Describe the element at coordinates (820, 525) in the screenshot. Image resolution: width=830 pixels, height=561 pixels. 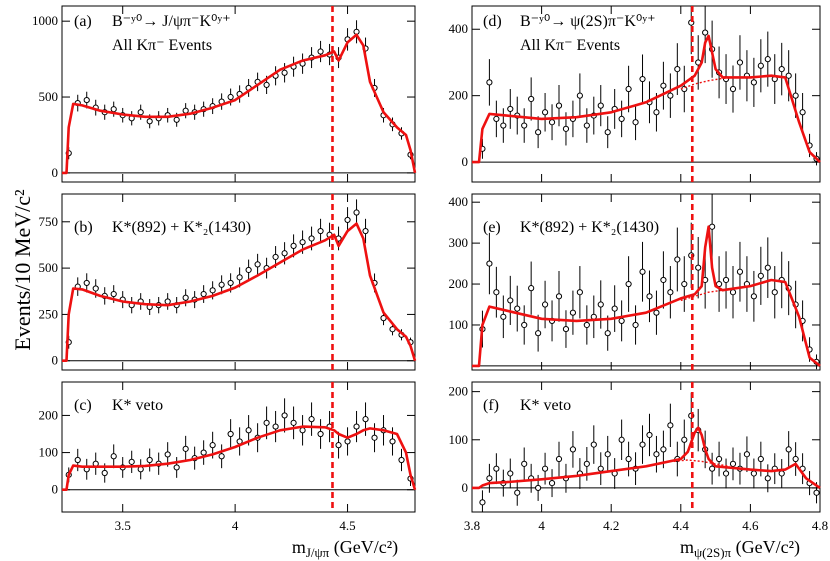
I see `x-tick-label: 4.8` at that location.